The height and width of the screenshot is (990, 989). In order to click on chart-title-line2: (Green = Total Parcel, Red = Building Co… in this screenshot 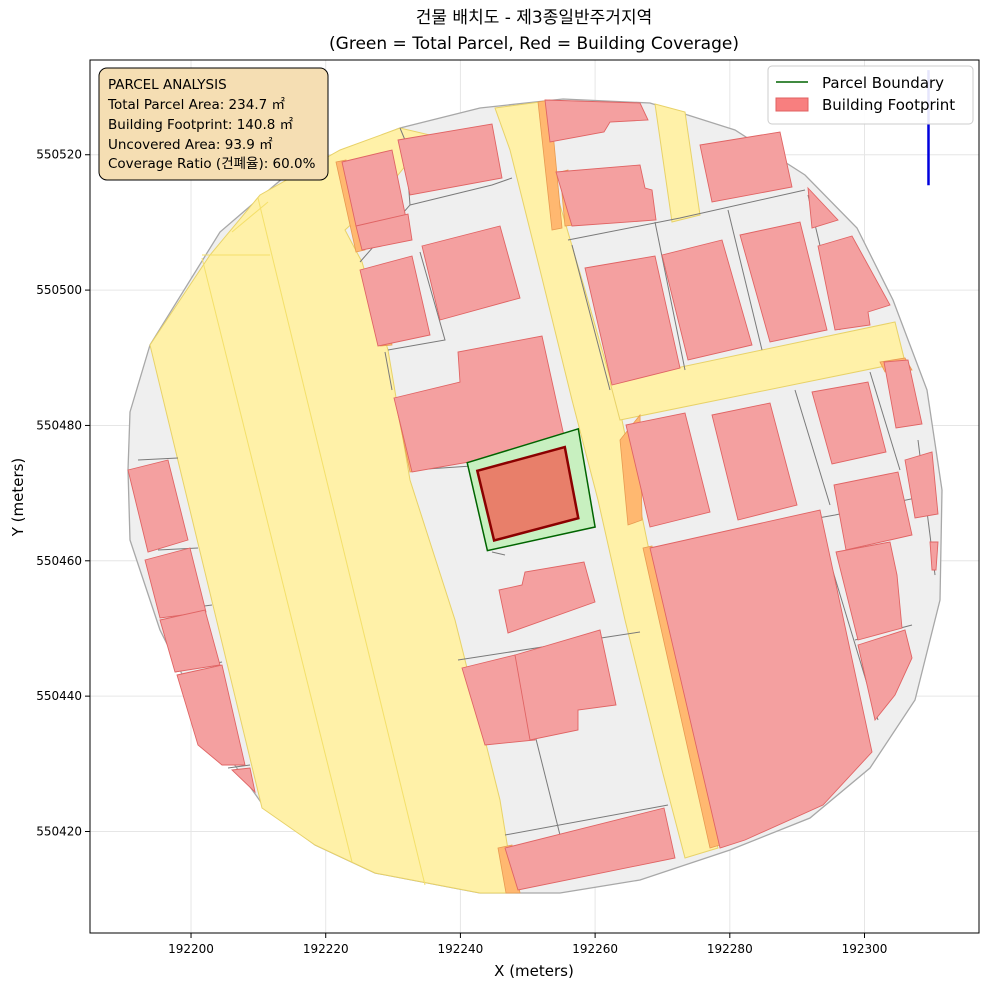, I will do `click(534, 44)`.